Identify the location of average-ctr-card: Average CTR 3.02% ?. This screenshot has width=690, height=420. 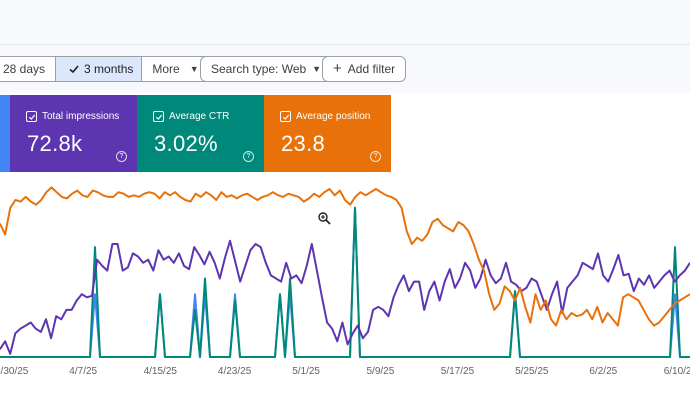
(200, 133).